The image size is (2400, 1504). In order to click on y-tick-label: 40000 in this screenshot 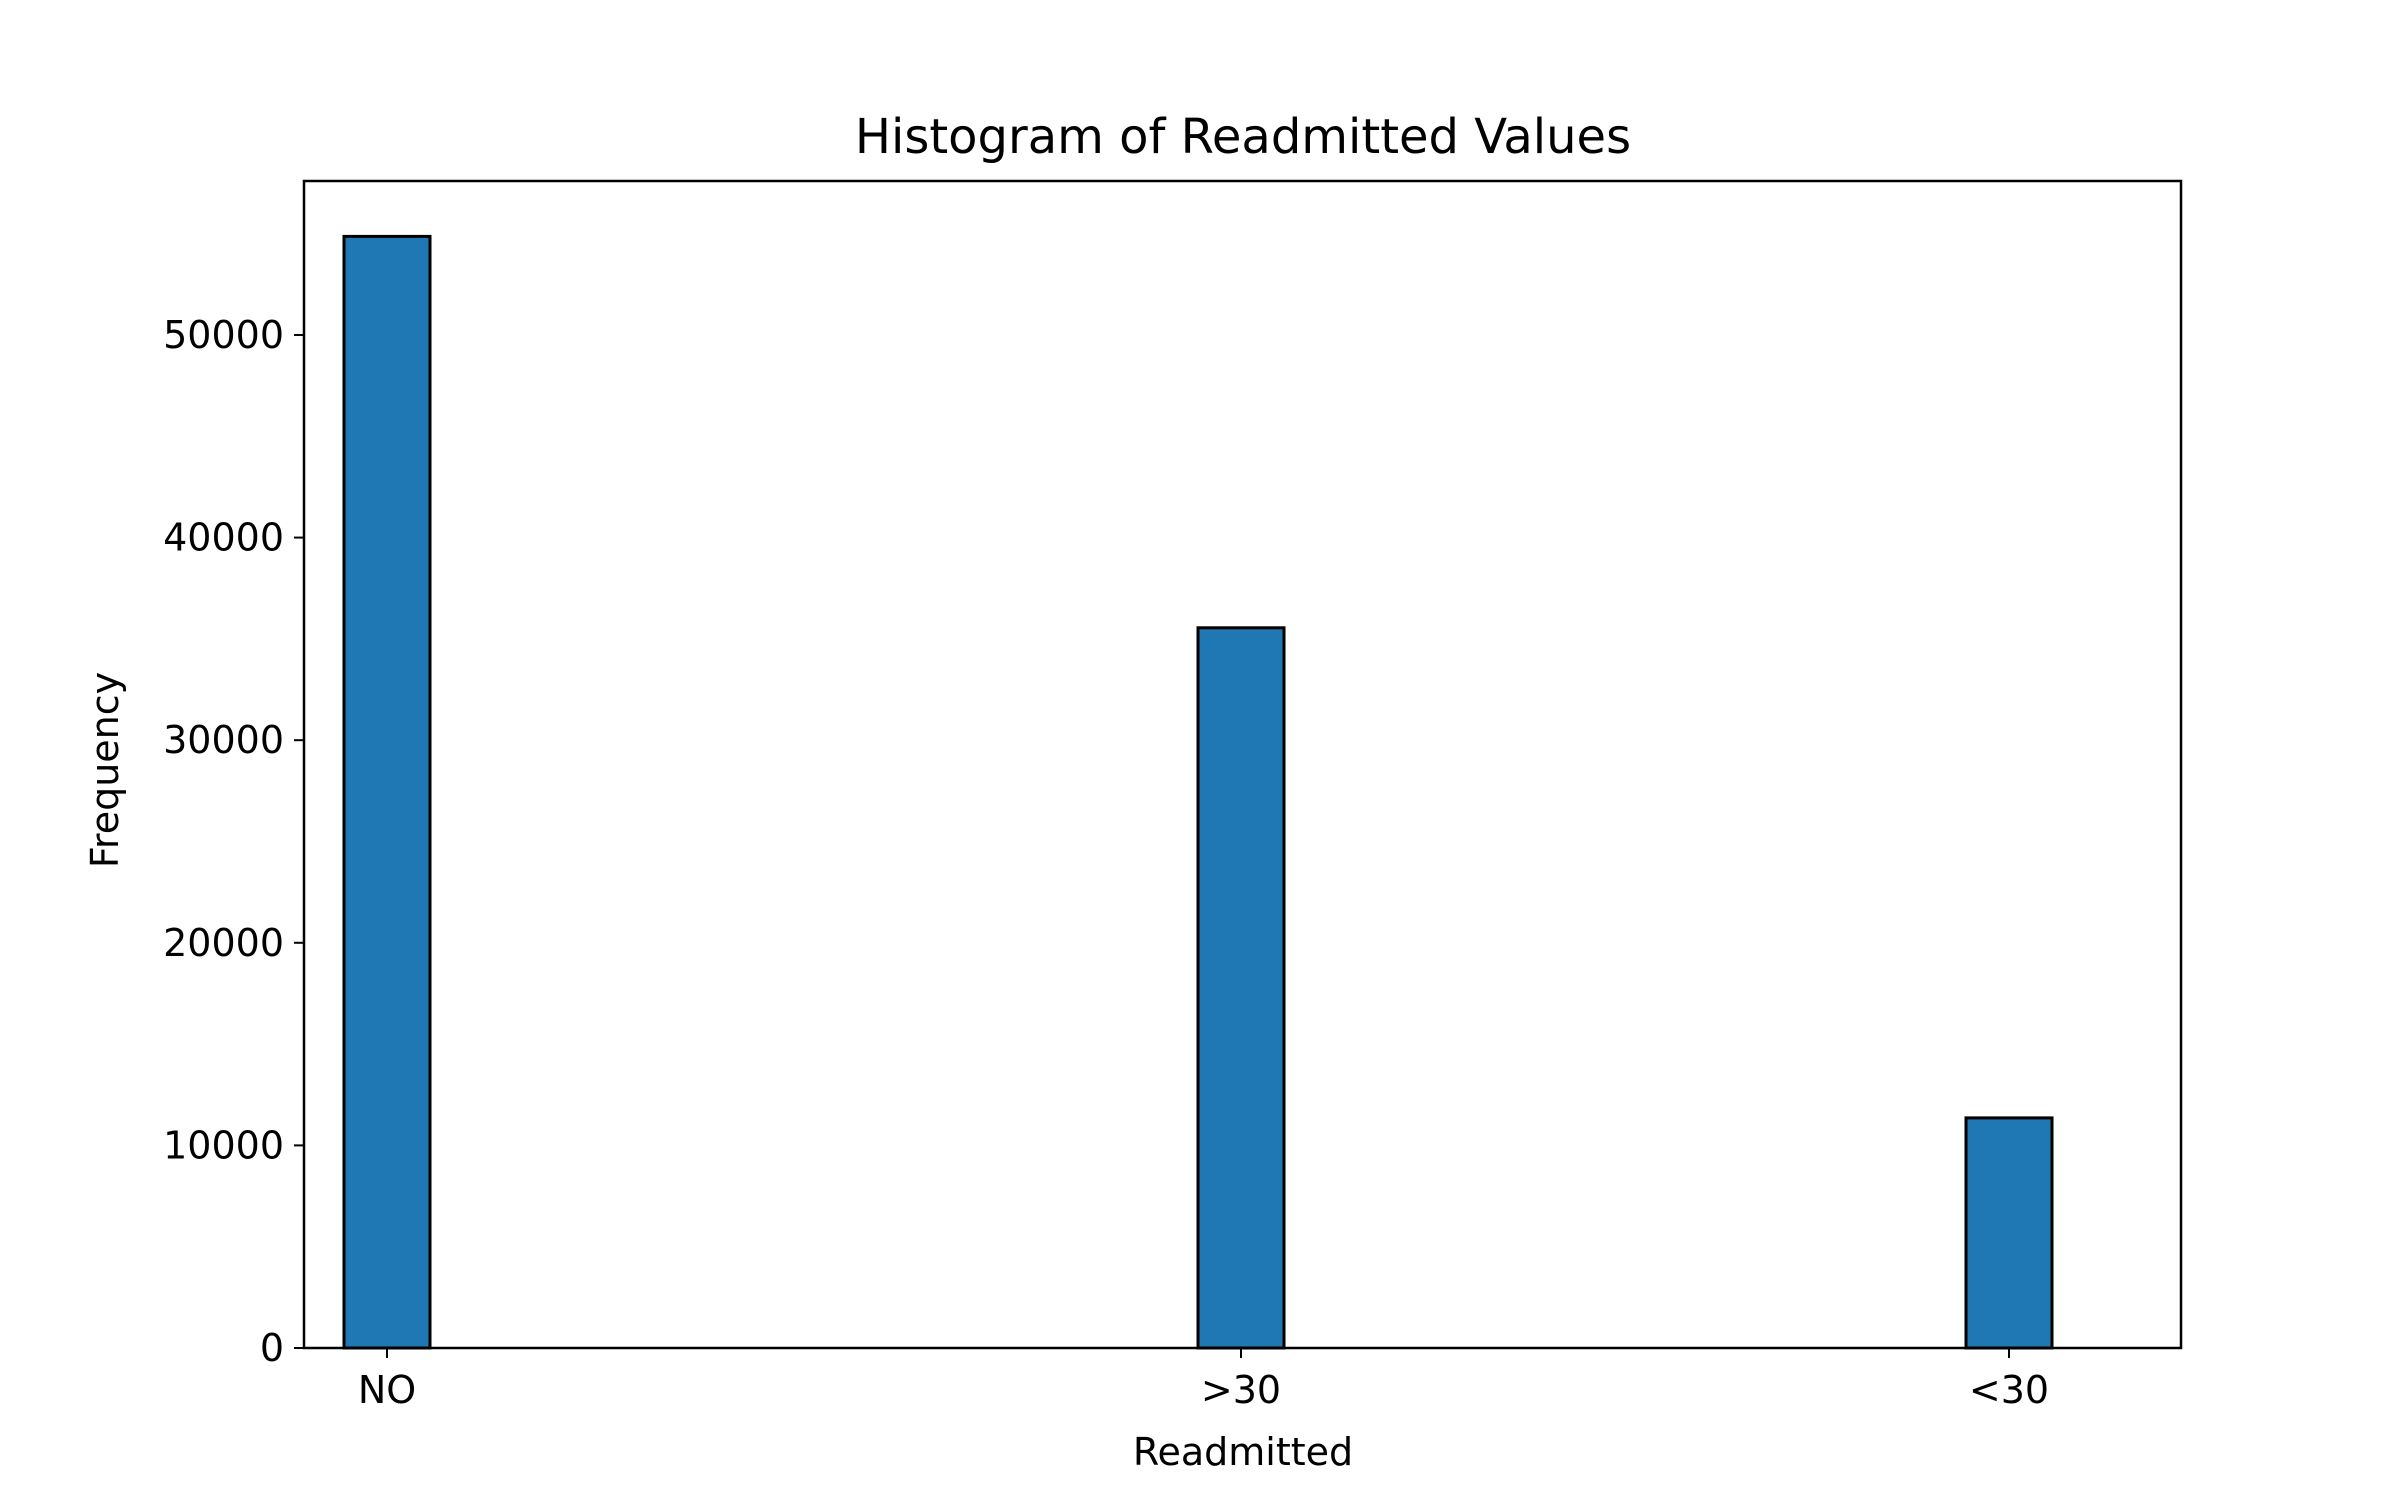, I will do `click(223, 538)`.